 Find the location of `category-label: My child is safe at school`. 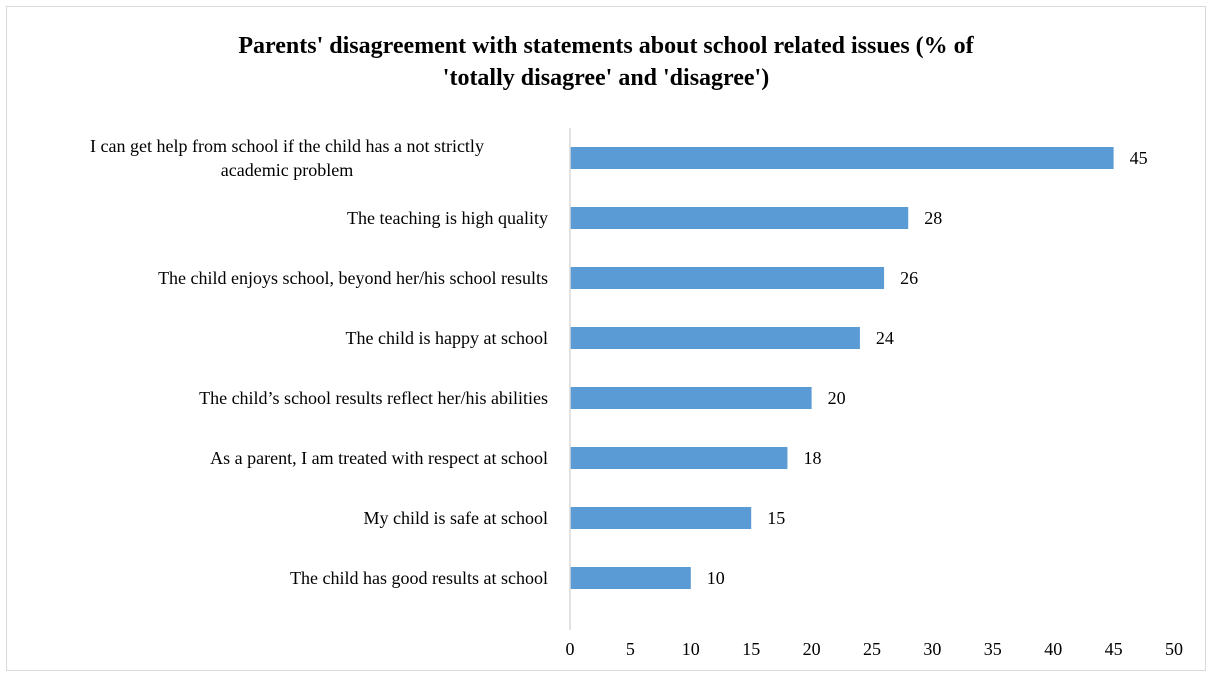

category-label: My child is safe at school is located at coordinates (456, 518).